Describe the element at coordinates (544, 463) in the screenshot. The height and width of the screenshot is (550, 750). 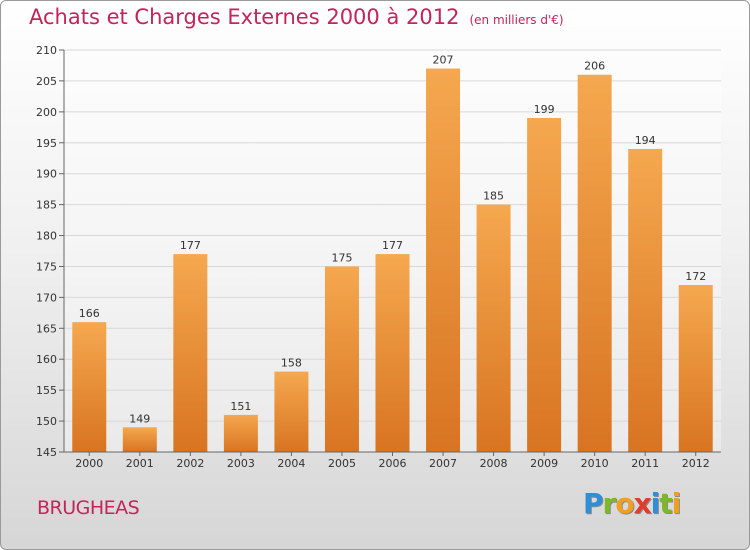
I see `x-tick-label: 2009` at that location.